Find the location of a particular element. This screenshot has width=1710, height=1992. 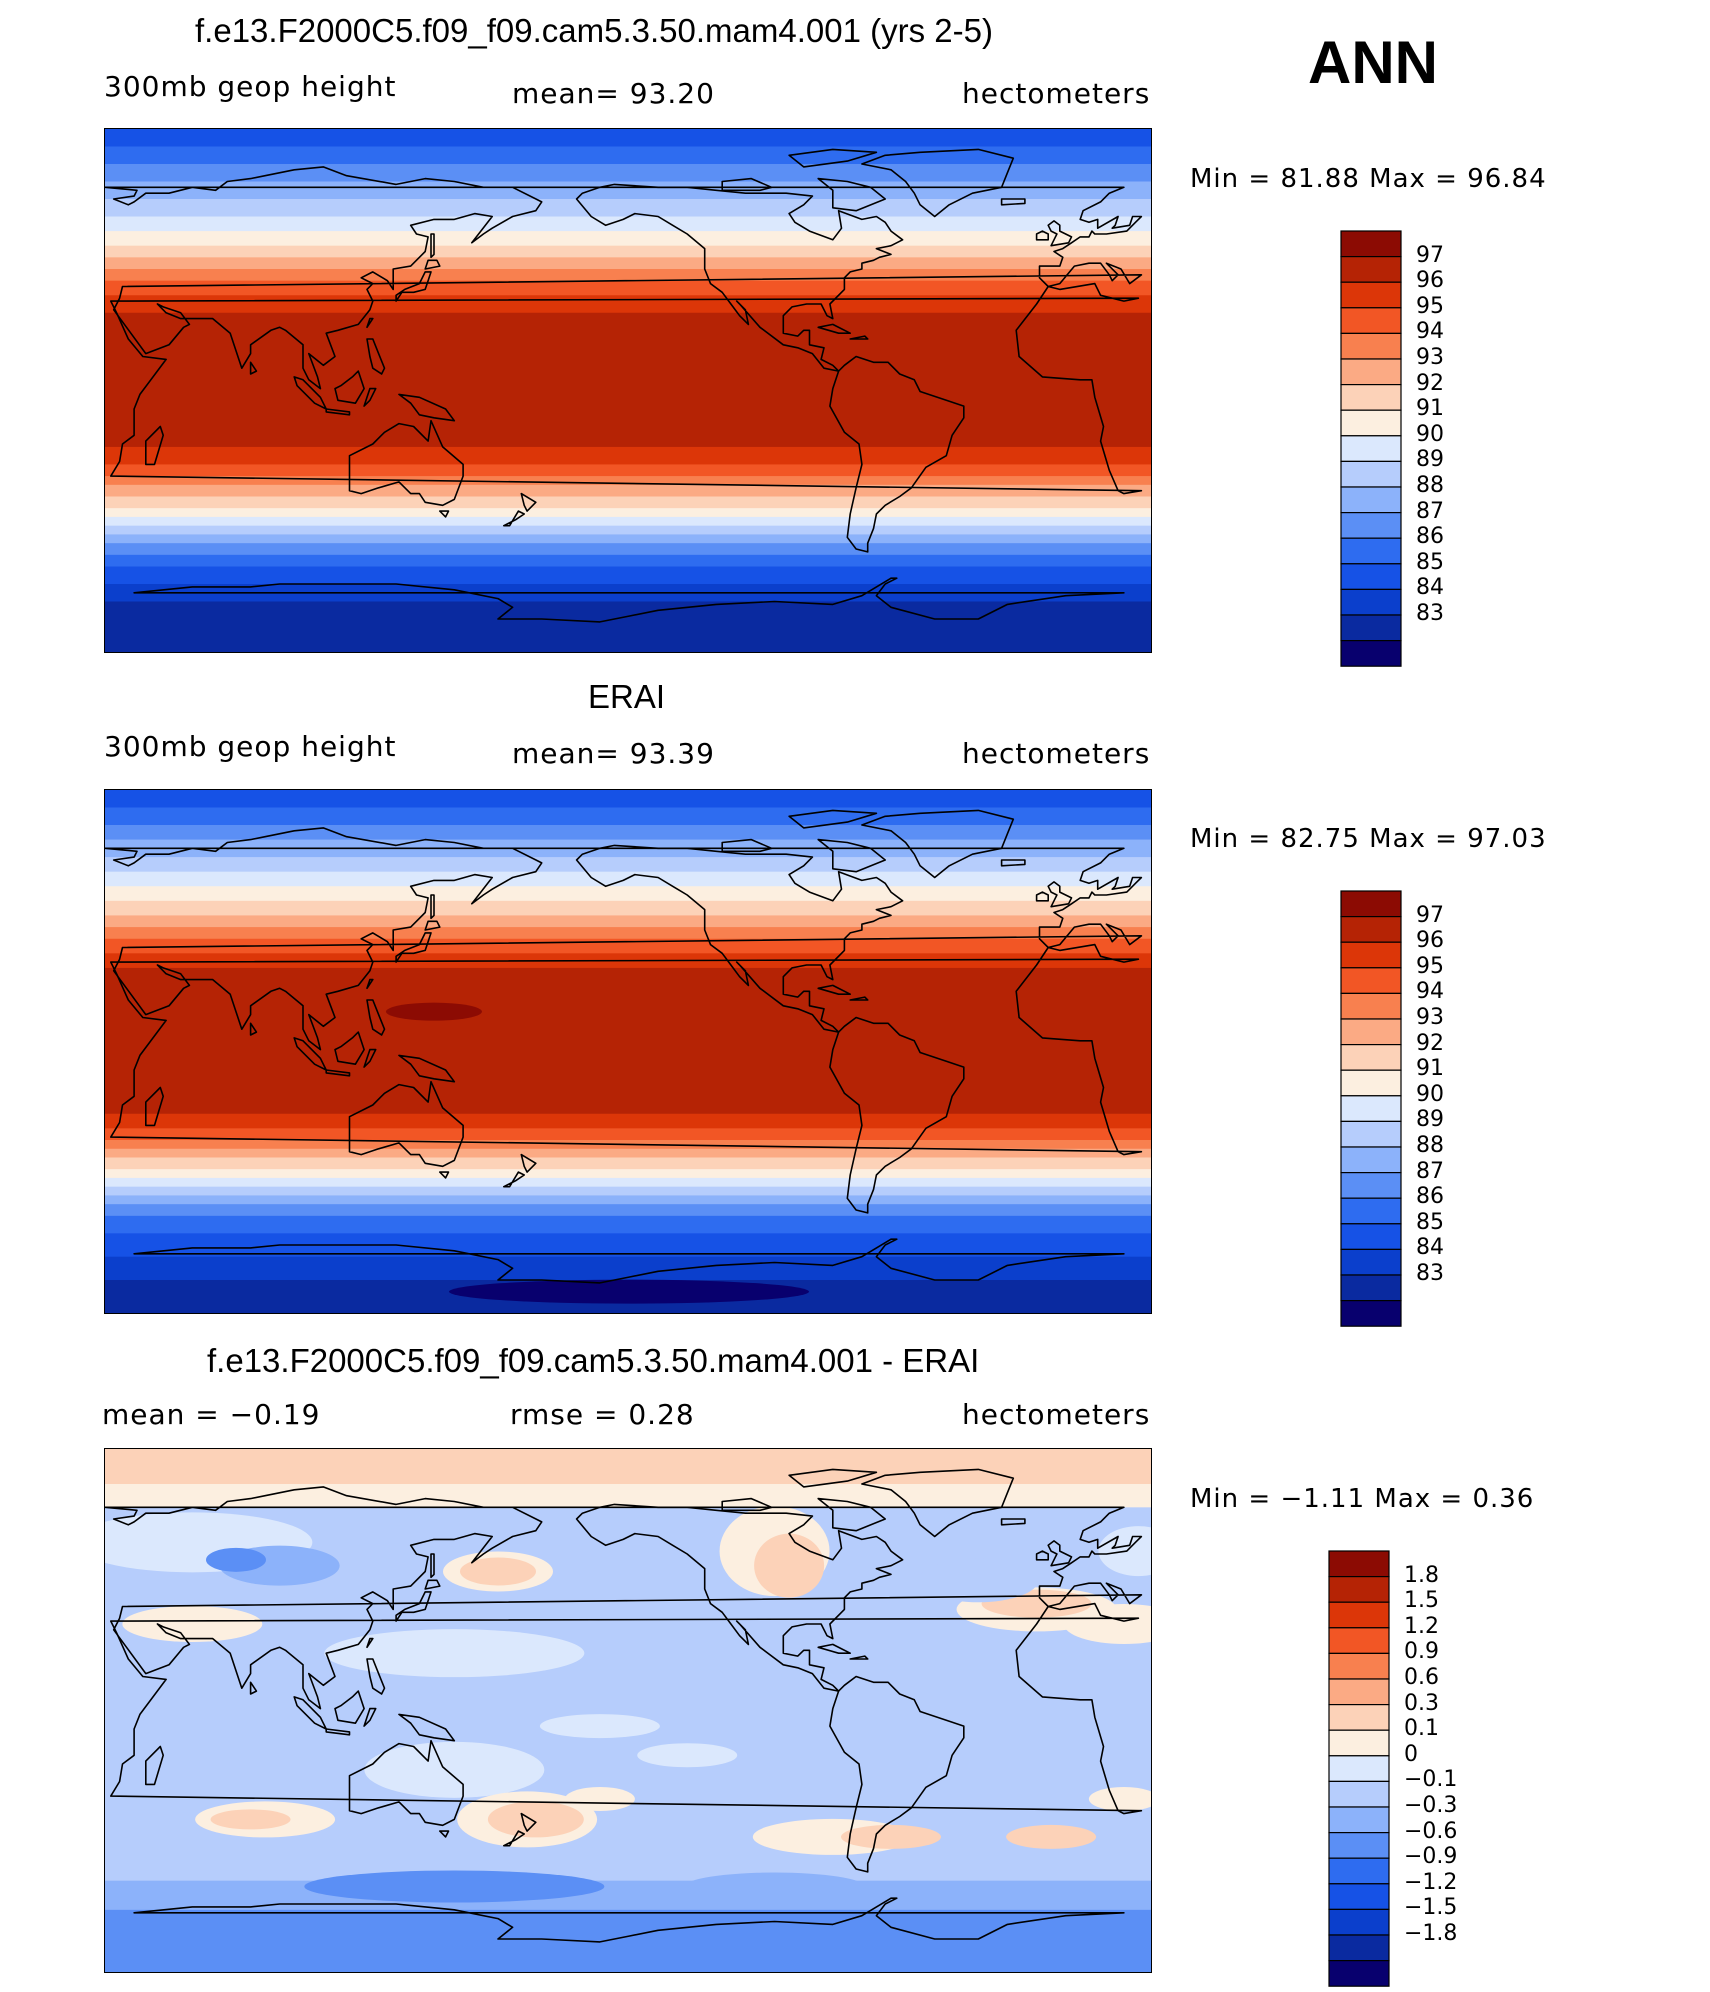

colorbar-level-label: 92 is located at coordinates (1430, 1043).